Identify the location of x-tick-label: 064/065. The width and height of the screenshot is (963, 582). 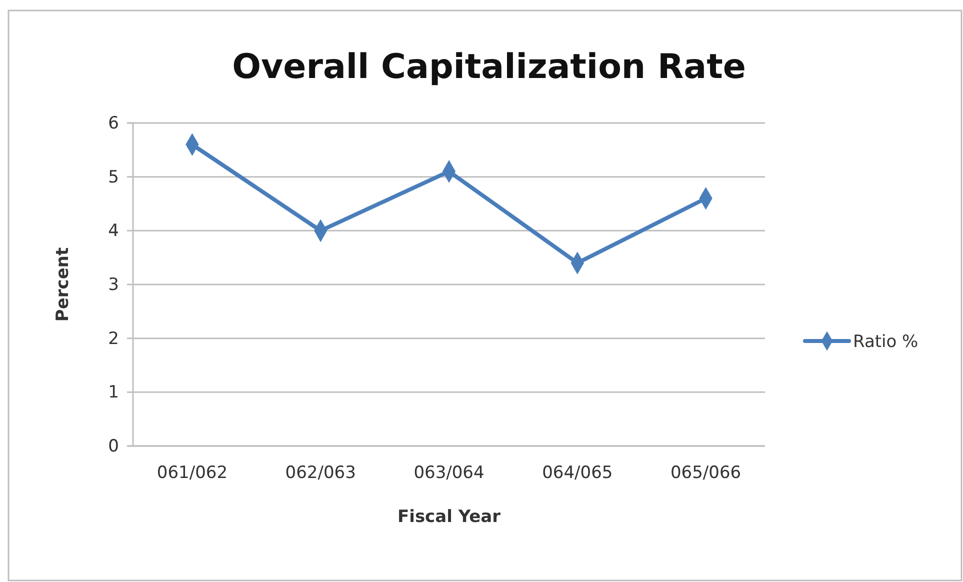
(577, 473).